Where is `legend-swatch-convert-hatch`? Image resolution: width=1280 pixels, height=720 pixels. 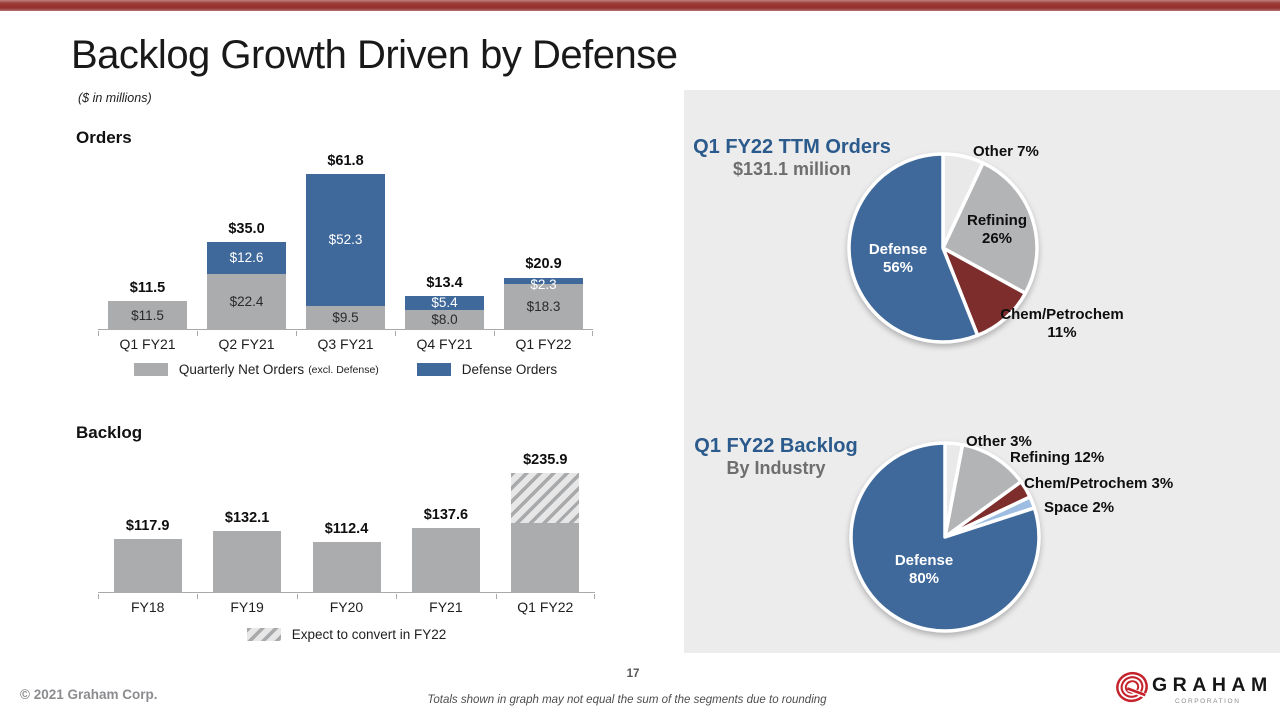
legend-swatch-convert-hatch is located at coordinates (263, 634).